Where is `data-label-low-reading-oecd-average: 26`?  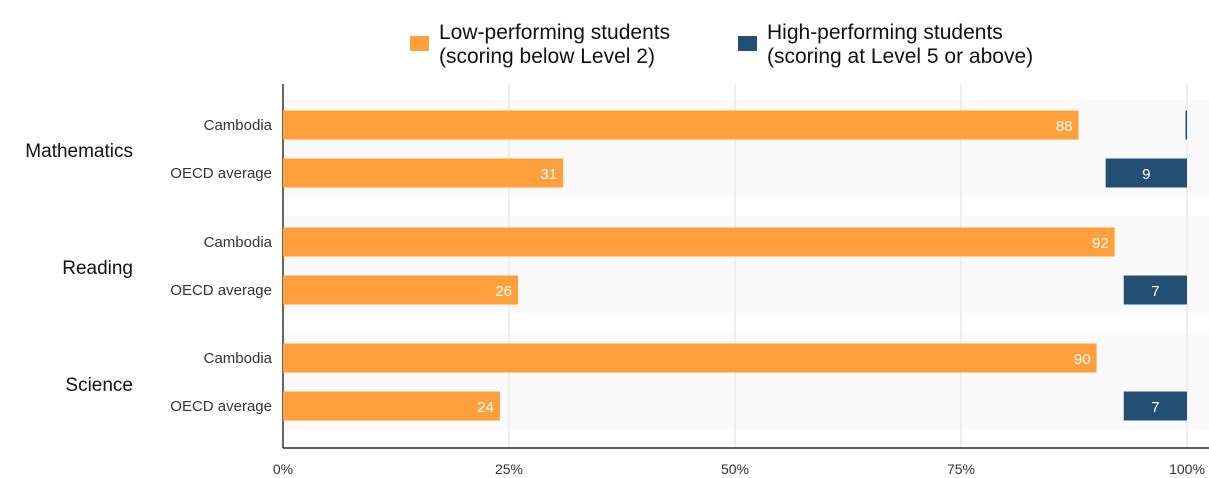 data-label-low-reading-oecd-average: 26 is located at coordinates (503, 291).